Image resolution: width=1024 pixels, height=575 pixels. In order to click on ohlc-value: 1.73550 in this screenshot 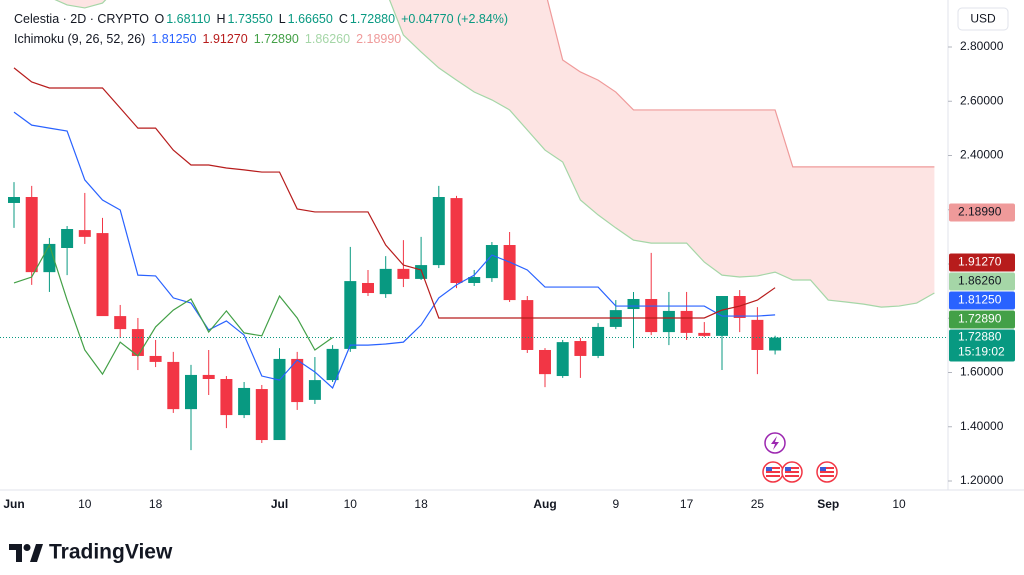, I will do `click(250, 19)`.